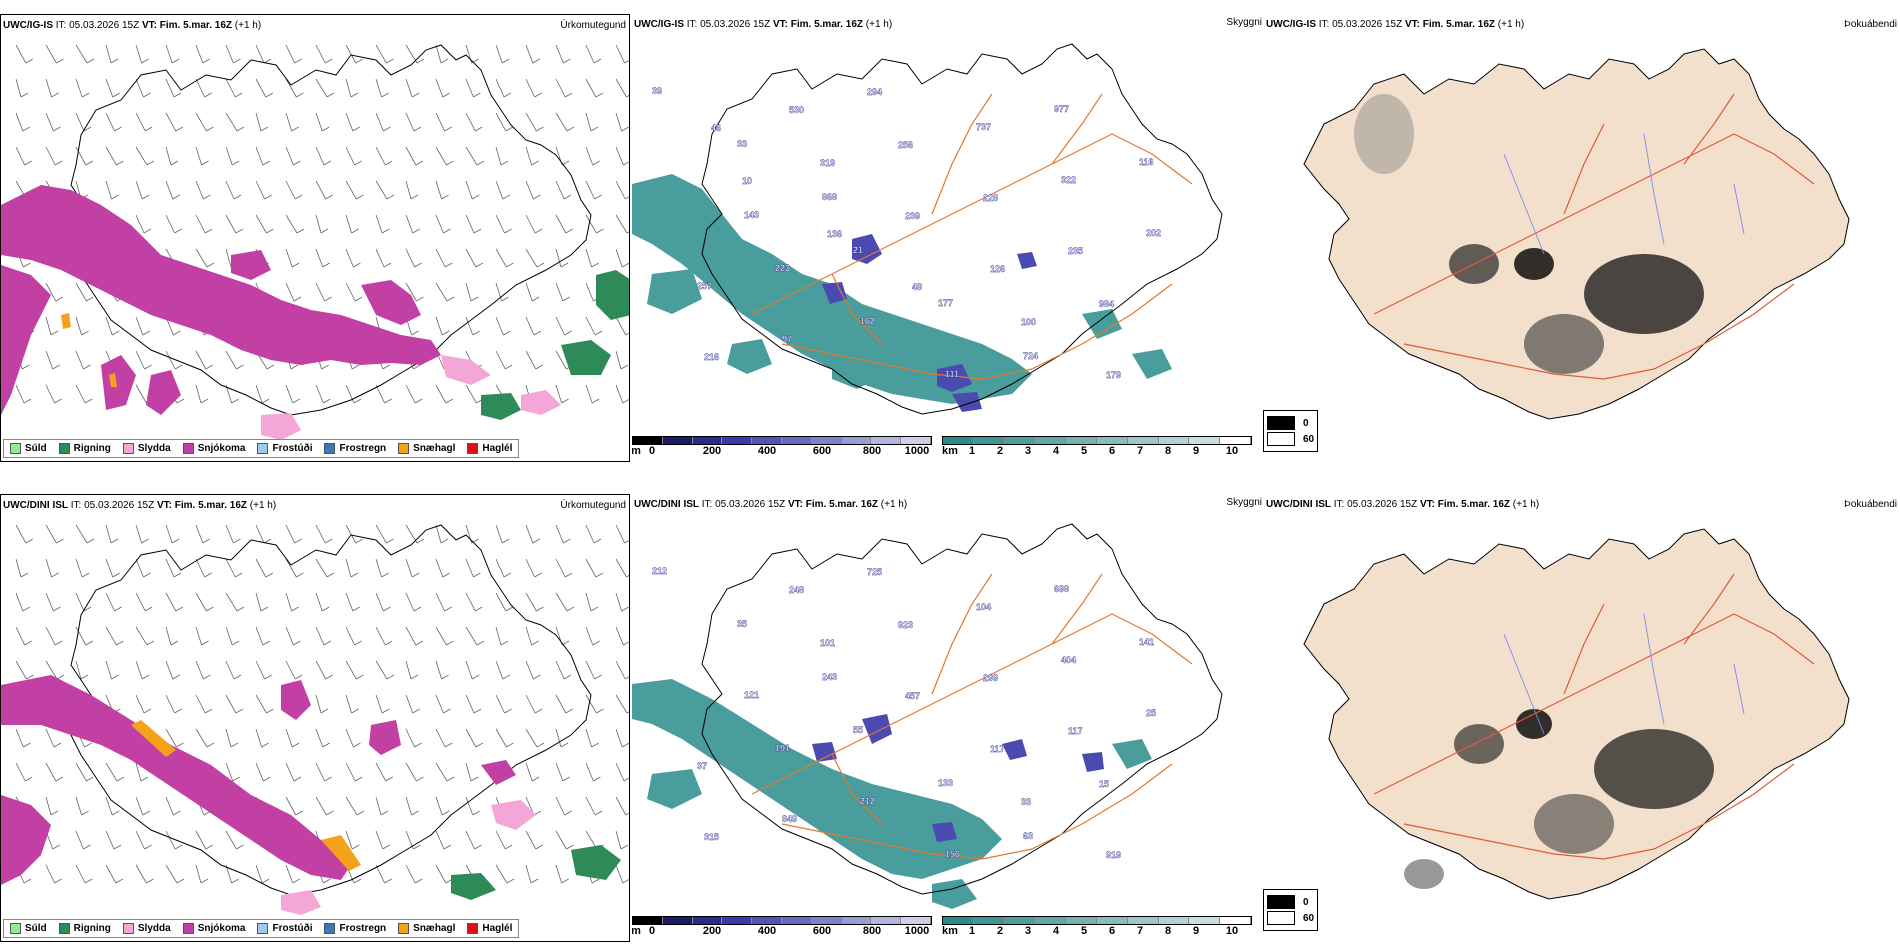 The width and height of the screenshot is (1900, 950). I want to click on ceiling-label: 101, so click(827, 643).